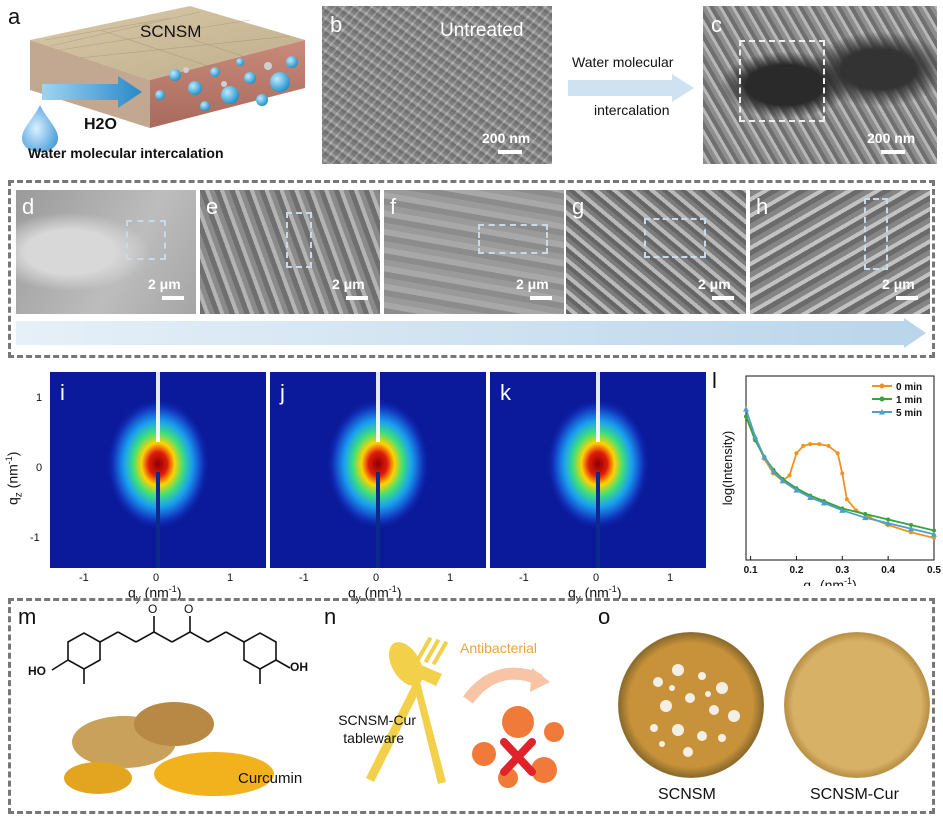 Image resolution: width=943 pixels, height=819 pixels. What do you see at coordinates (842, 570) in the screenshot?
I see `x-tick-label: 0.3` at bounding box center [842, 570].